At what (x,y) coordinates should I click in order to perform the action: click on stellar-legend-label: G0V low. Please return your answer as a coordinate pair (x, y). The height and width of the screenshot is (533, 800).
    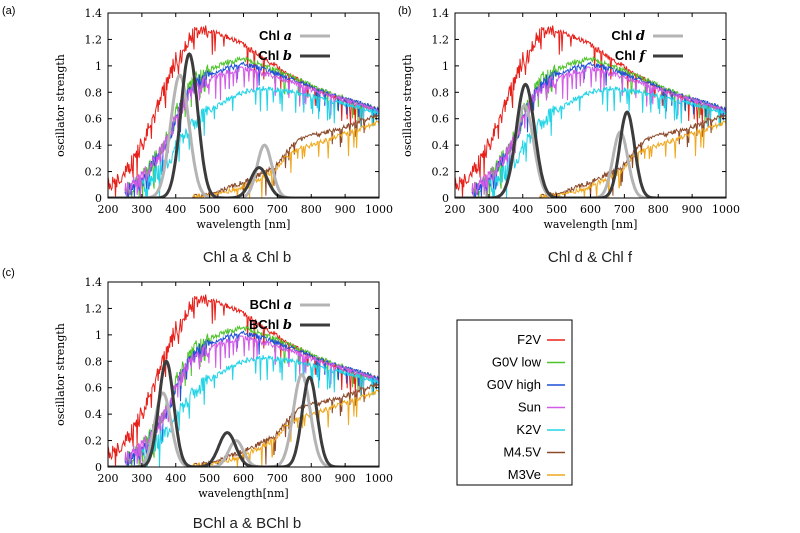
    Looking at the image, I should click on (517, 362).